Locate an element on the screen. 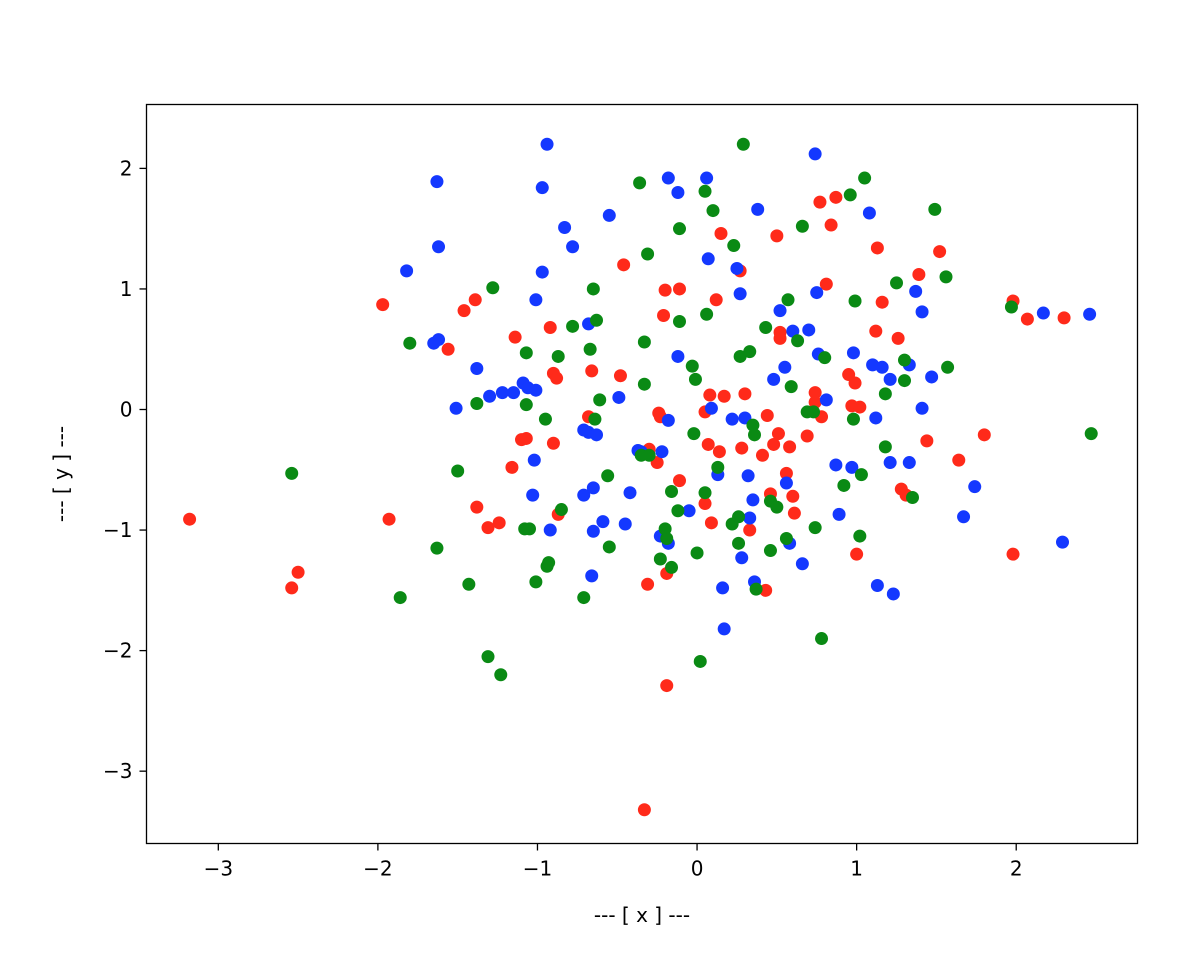  x-tick-label: −1 is located at coordinates (537, 869).